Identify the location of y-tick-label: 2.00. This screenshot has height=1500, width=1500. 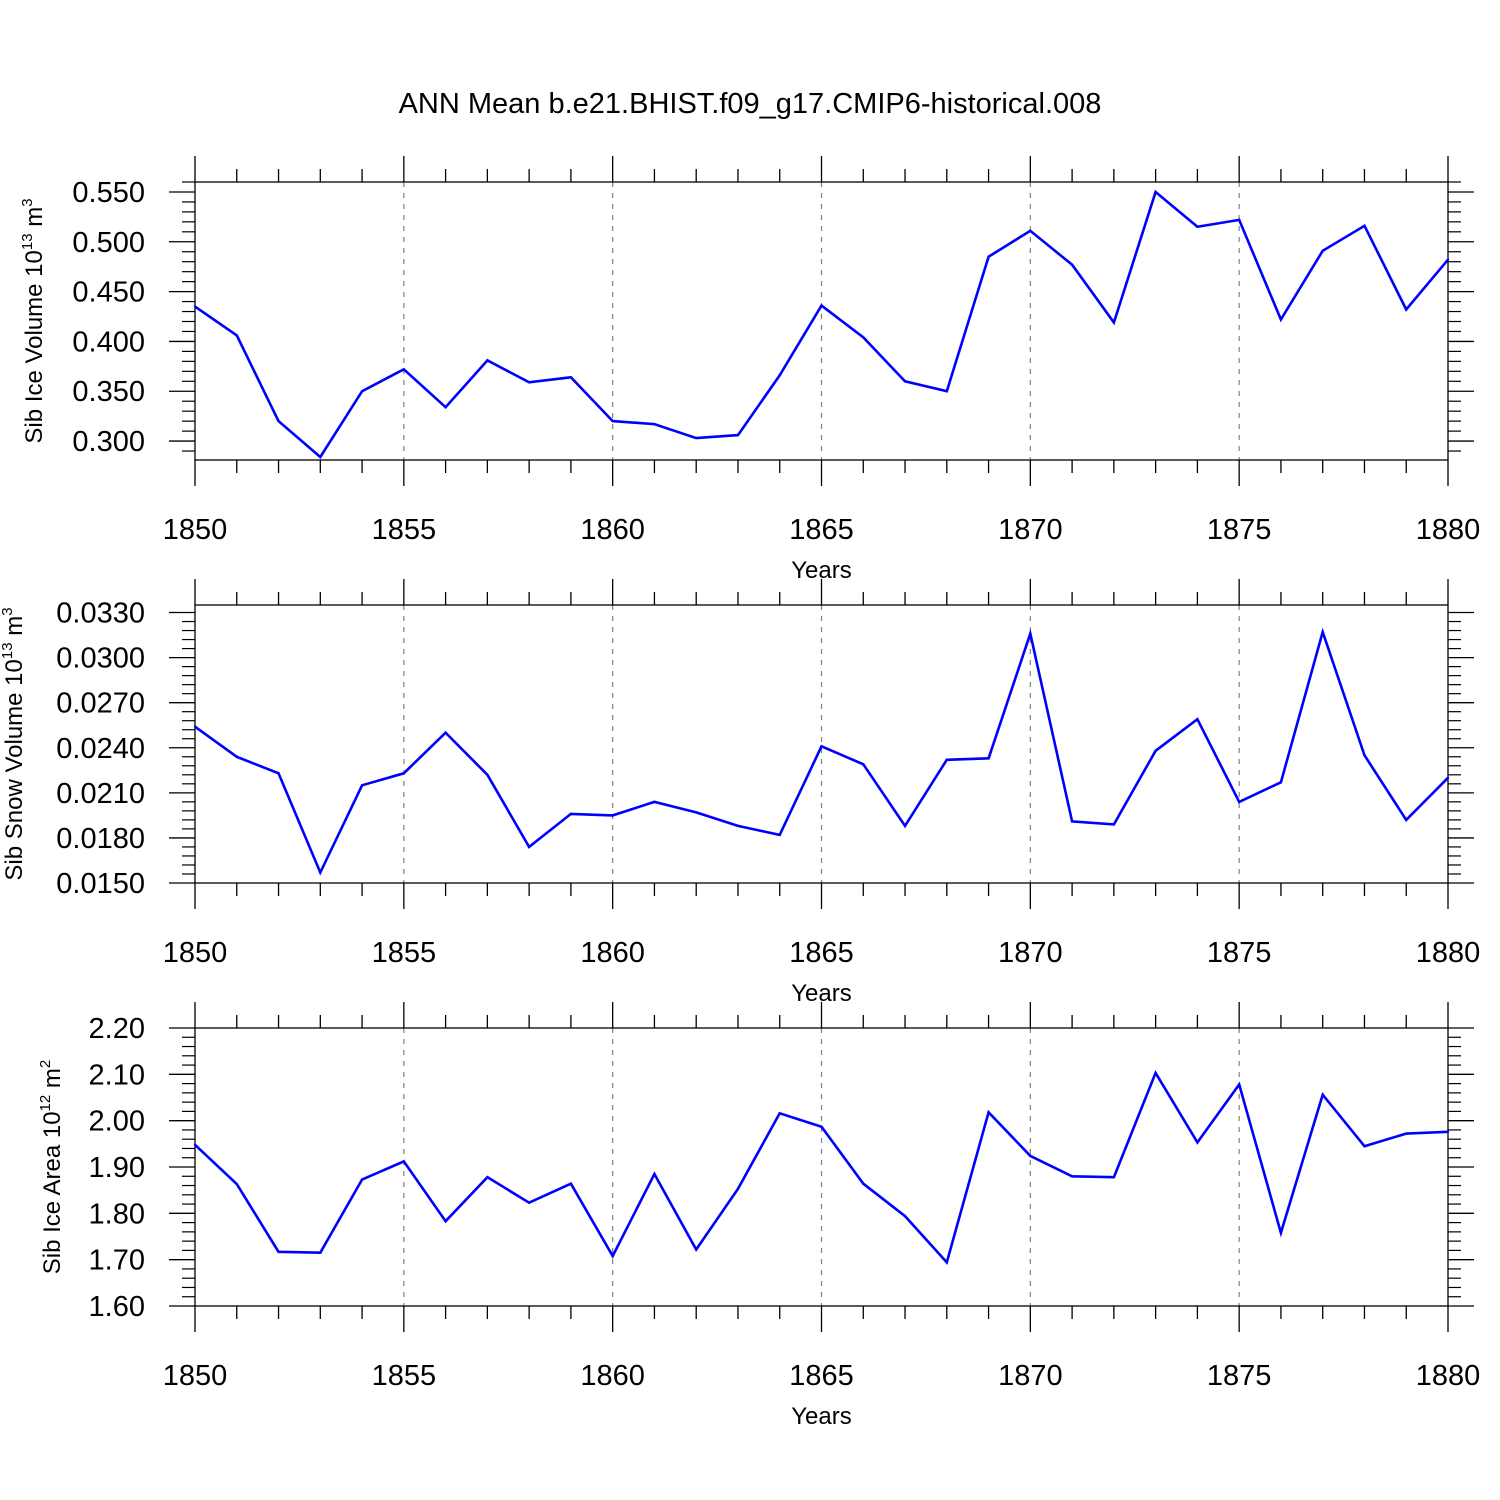
(117, 1122).